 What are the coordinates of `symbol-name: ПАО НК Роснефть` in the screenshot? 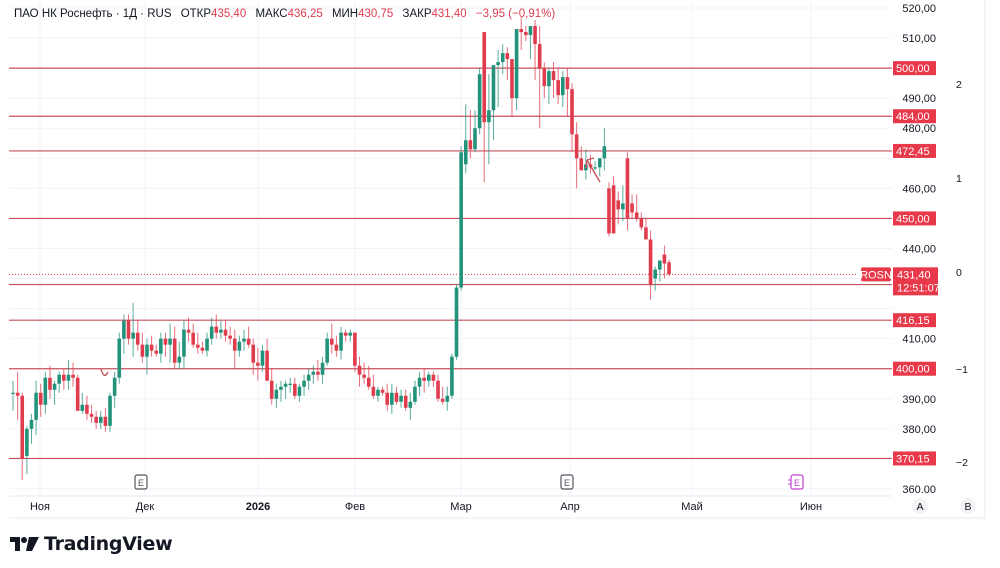 It's located at (63, 14).